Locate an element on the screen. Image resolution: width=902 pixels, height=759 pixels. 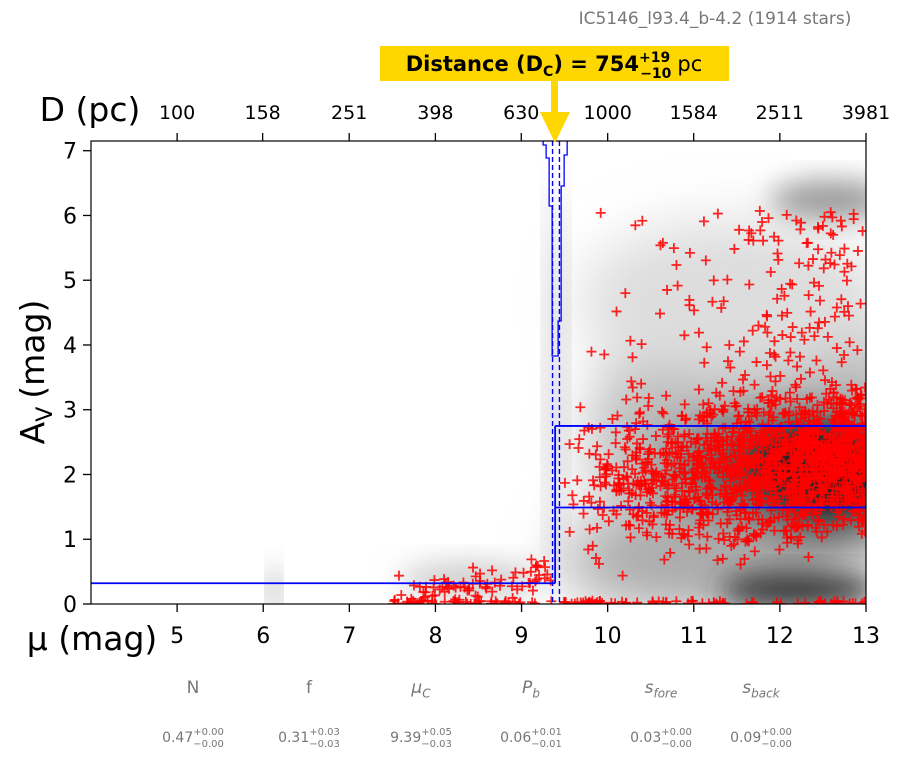
top-tick-label: 3981 is located at coordinates (866, 113).